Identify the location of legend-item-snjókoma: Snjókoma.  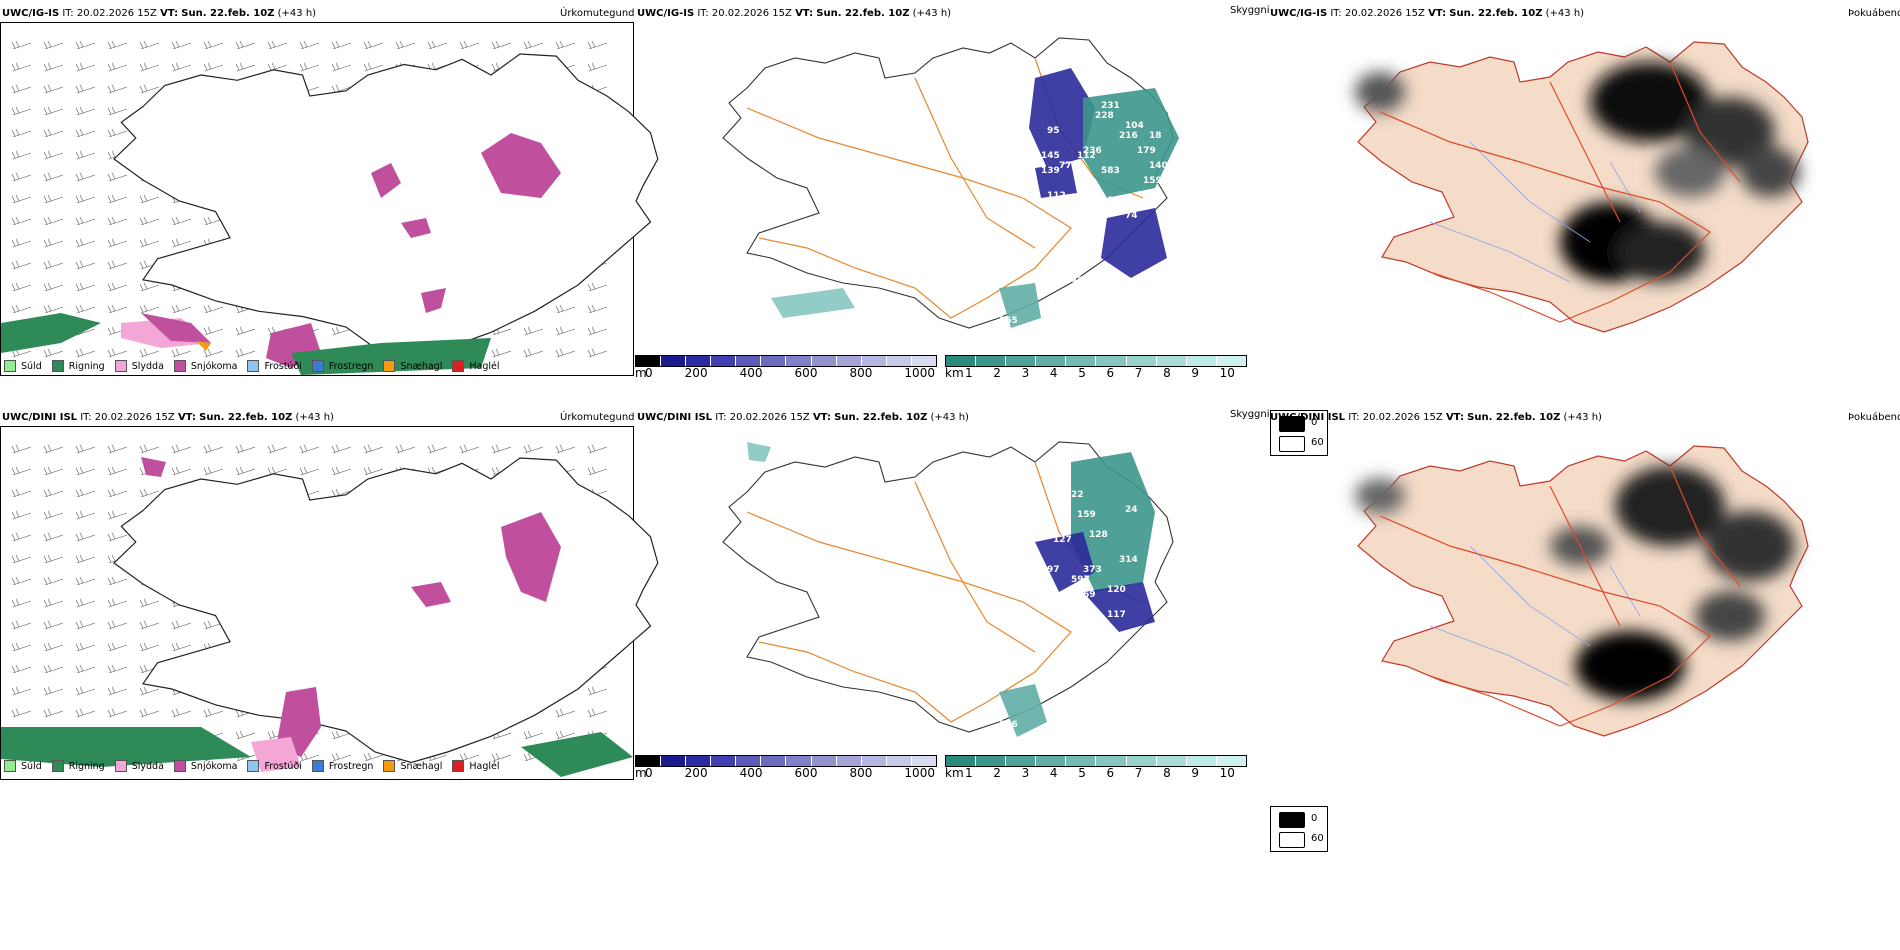
(205, 366).